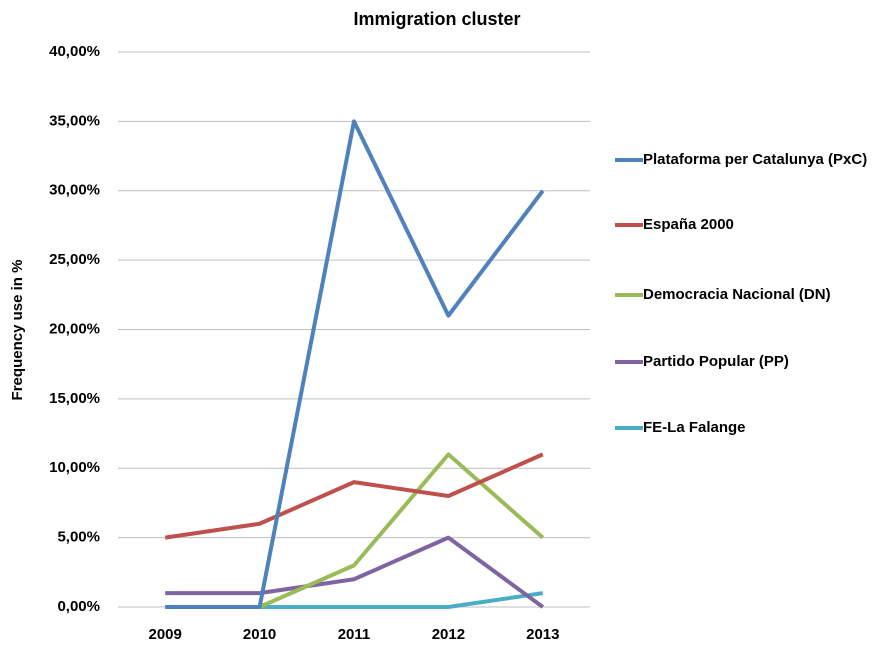 Image resolution: width=874 pixels, height=648 pixels. Describe the element at coordinates (74, 328) in the screenshot. I see `y-tick-label: 20,00%` at that location.